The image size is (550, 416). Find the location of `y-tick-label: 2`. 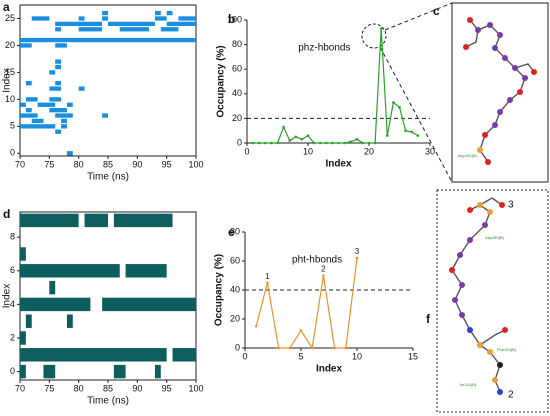

y-tick-label: 2 is located at coordinates (12, 337).